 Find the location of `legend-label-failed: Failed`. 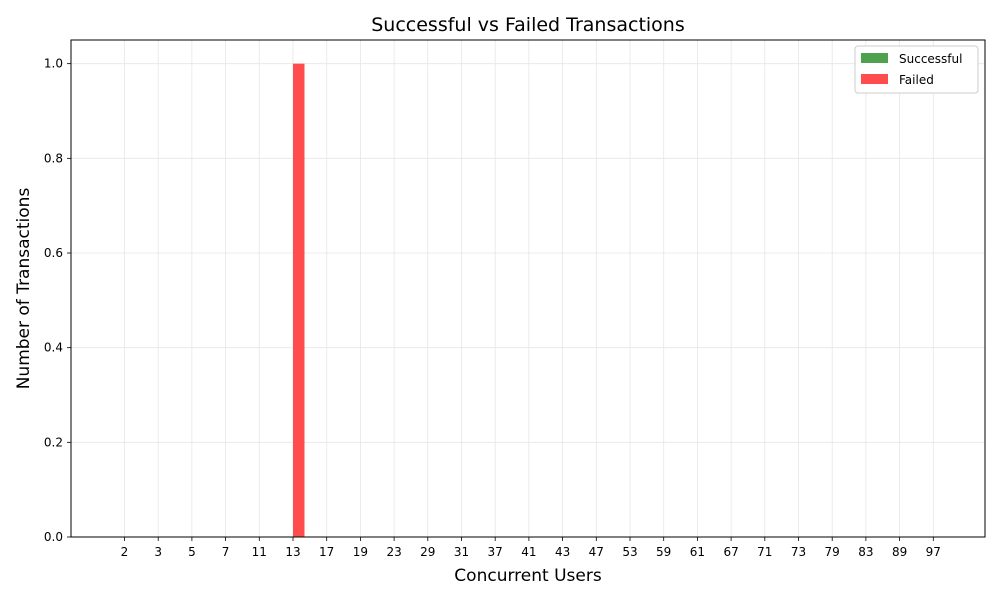

legend-label-failed: Failed is located at coordinates (916, 80).